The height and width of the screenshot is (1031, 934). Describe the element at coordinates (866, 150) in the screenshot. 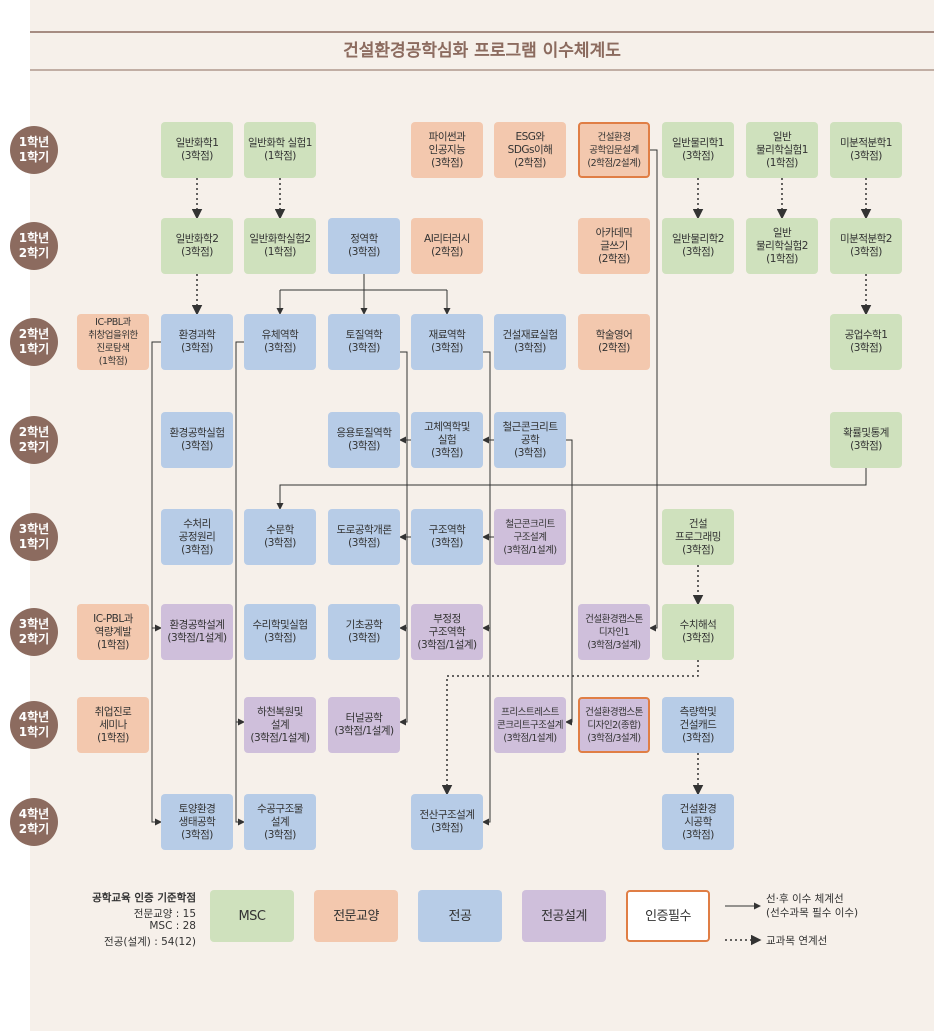

I see `course-box: 미분적분학1 (3학점)` at that location.